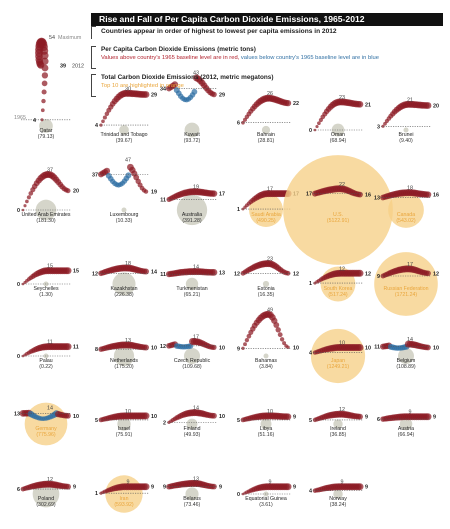  Describe the element at coordinates (46, 131) in the screenshot. I see `country-name-label: Qatar` at that location.